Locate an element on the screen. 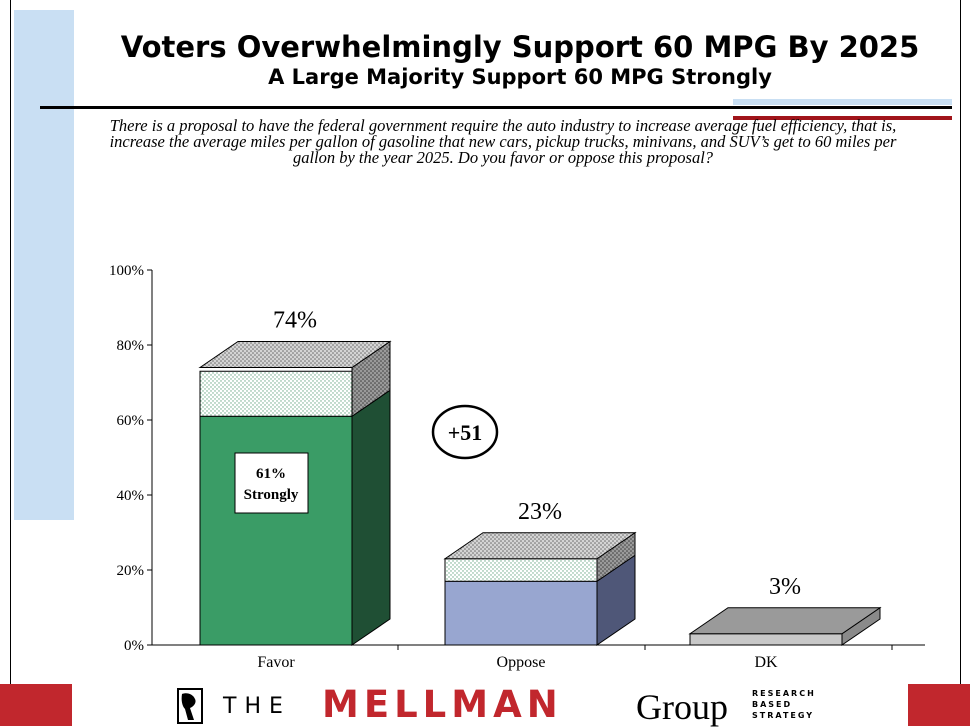 The width and height of the screenshot is (970, 727). logo-tag-line-1: RESEARCH is located at coordinates (784, 693).